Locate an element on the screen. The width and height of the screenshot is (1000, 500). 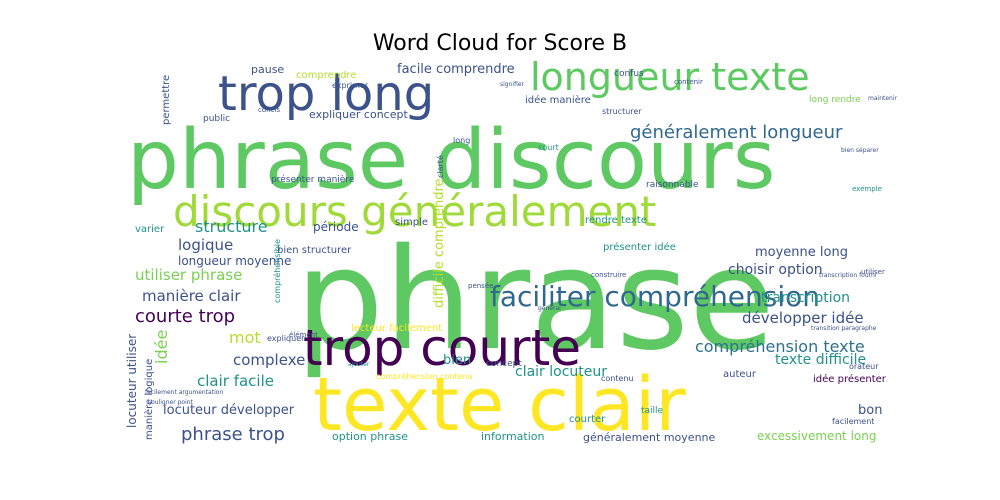
word-cloud-word: clair locuteur is located at coordinates (561, 372).